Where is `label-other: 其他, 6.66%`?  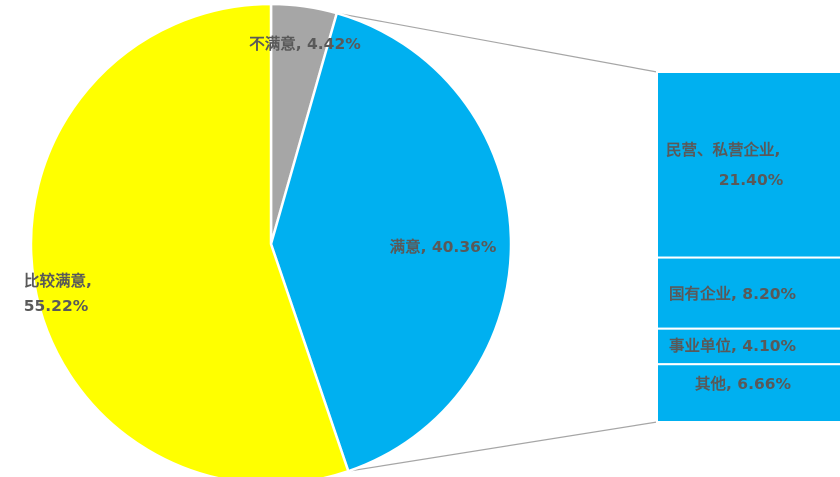
label-other: 其他, 6.66% is located at coordinates (743, 383).